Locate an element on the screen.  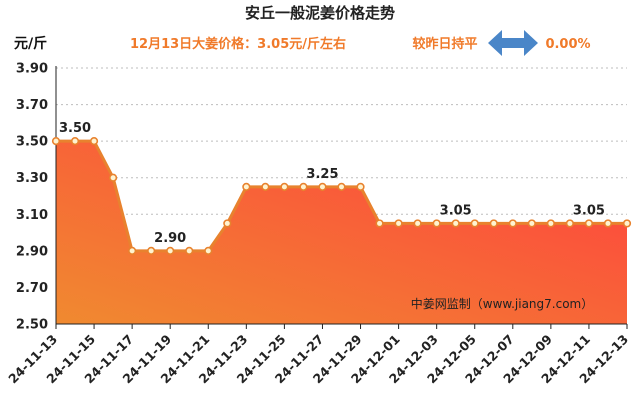
unit-label: 元/斤 is located at coordinates (30, 43).